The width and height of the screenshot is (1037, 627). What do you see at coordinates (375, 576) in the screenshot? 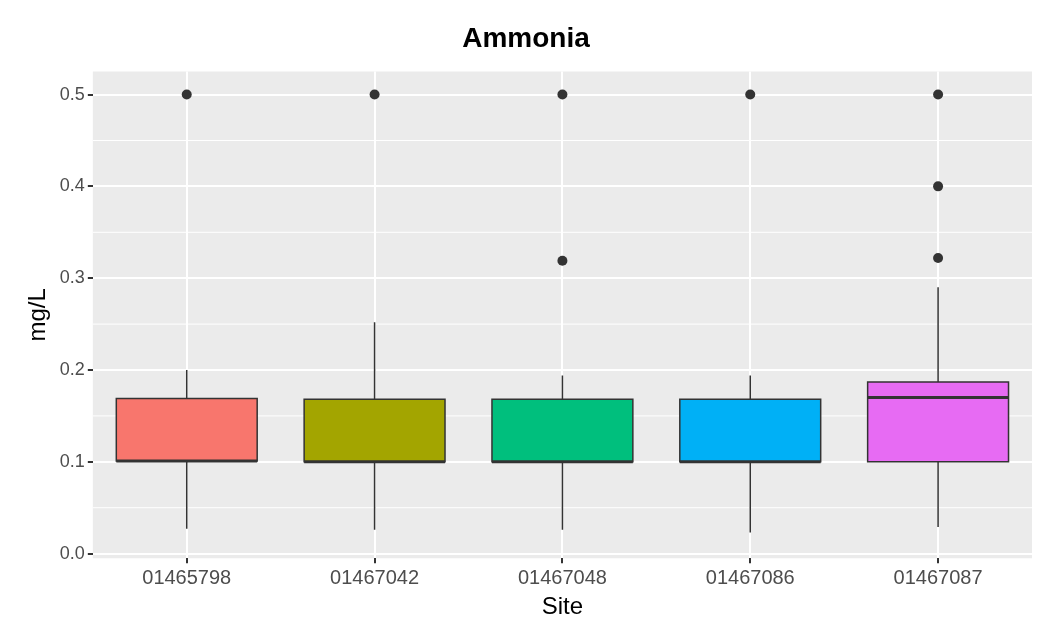
I see `x-tick-label: 01467042` at bounding box center [375, 576].